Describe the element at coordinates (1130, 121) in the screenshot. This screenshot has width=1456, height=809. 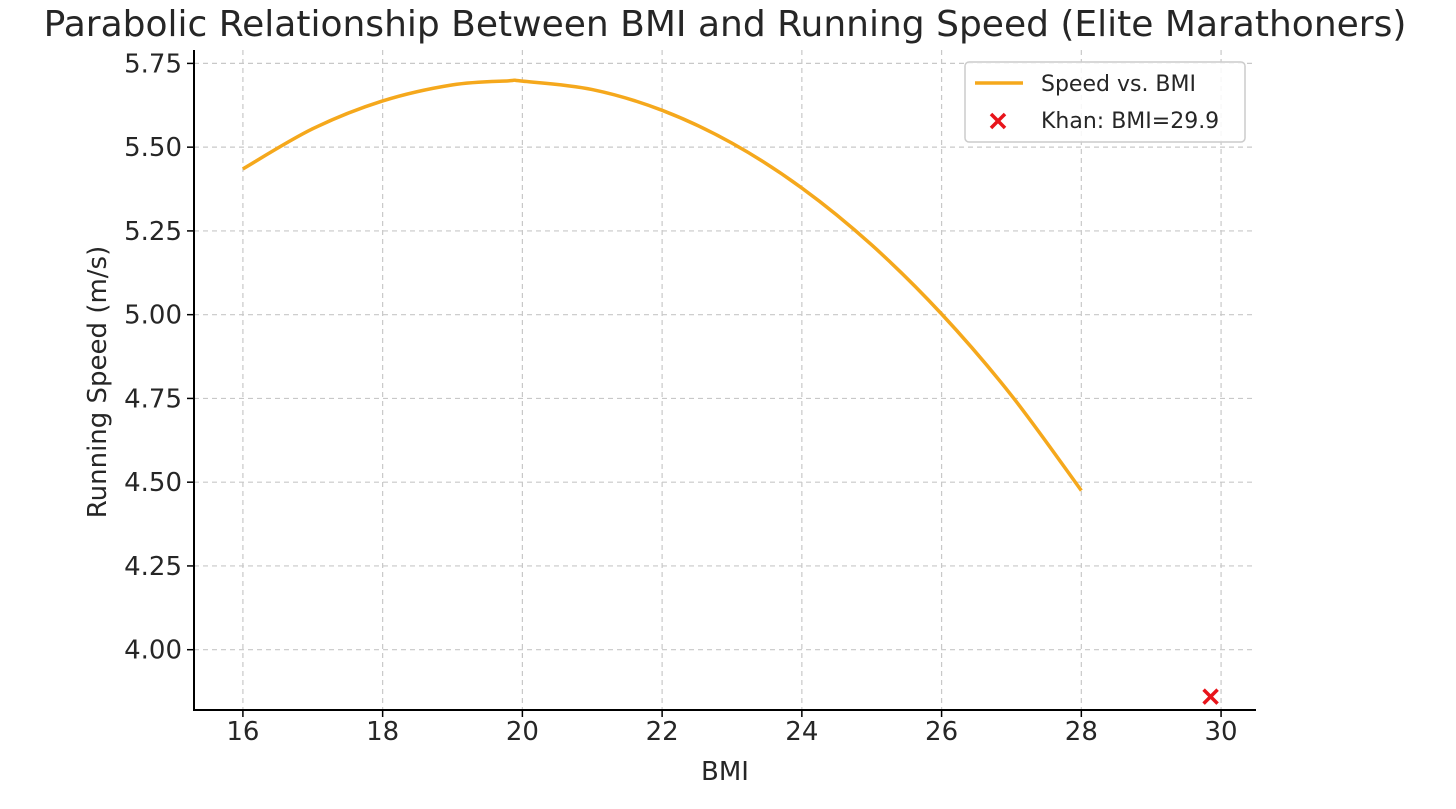
I see `legend-label-khan: Khan: BMI=29.9` at that location.